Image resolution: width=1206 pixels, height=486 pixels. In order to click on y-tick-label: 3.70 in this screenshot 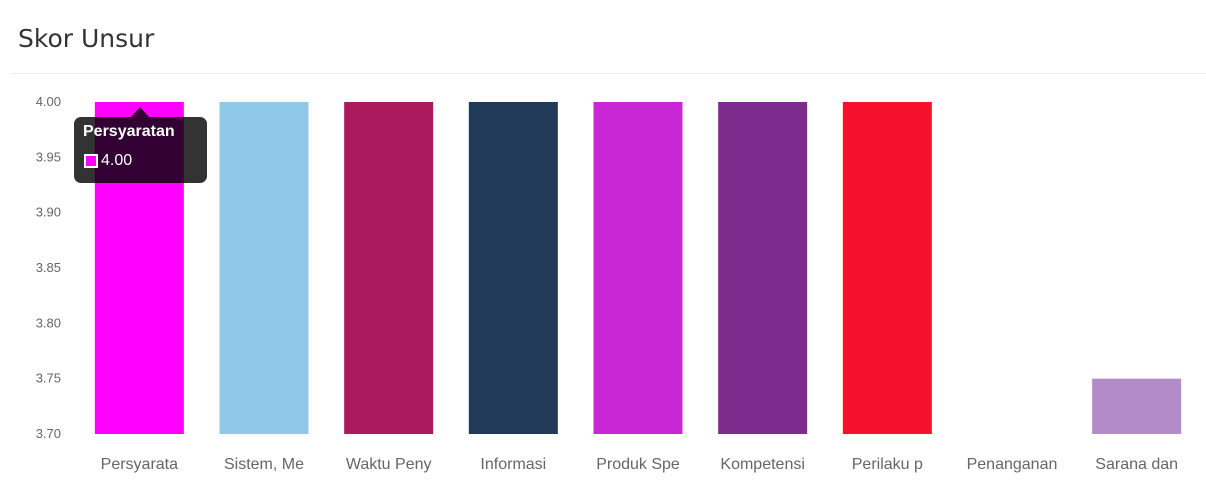, I will do `click(48, 433)`.